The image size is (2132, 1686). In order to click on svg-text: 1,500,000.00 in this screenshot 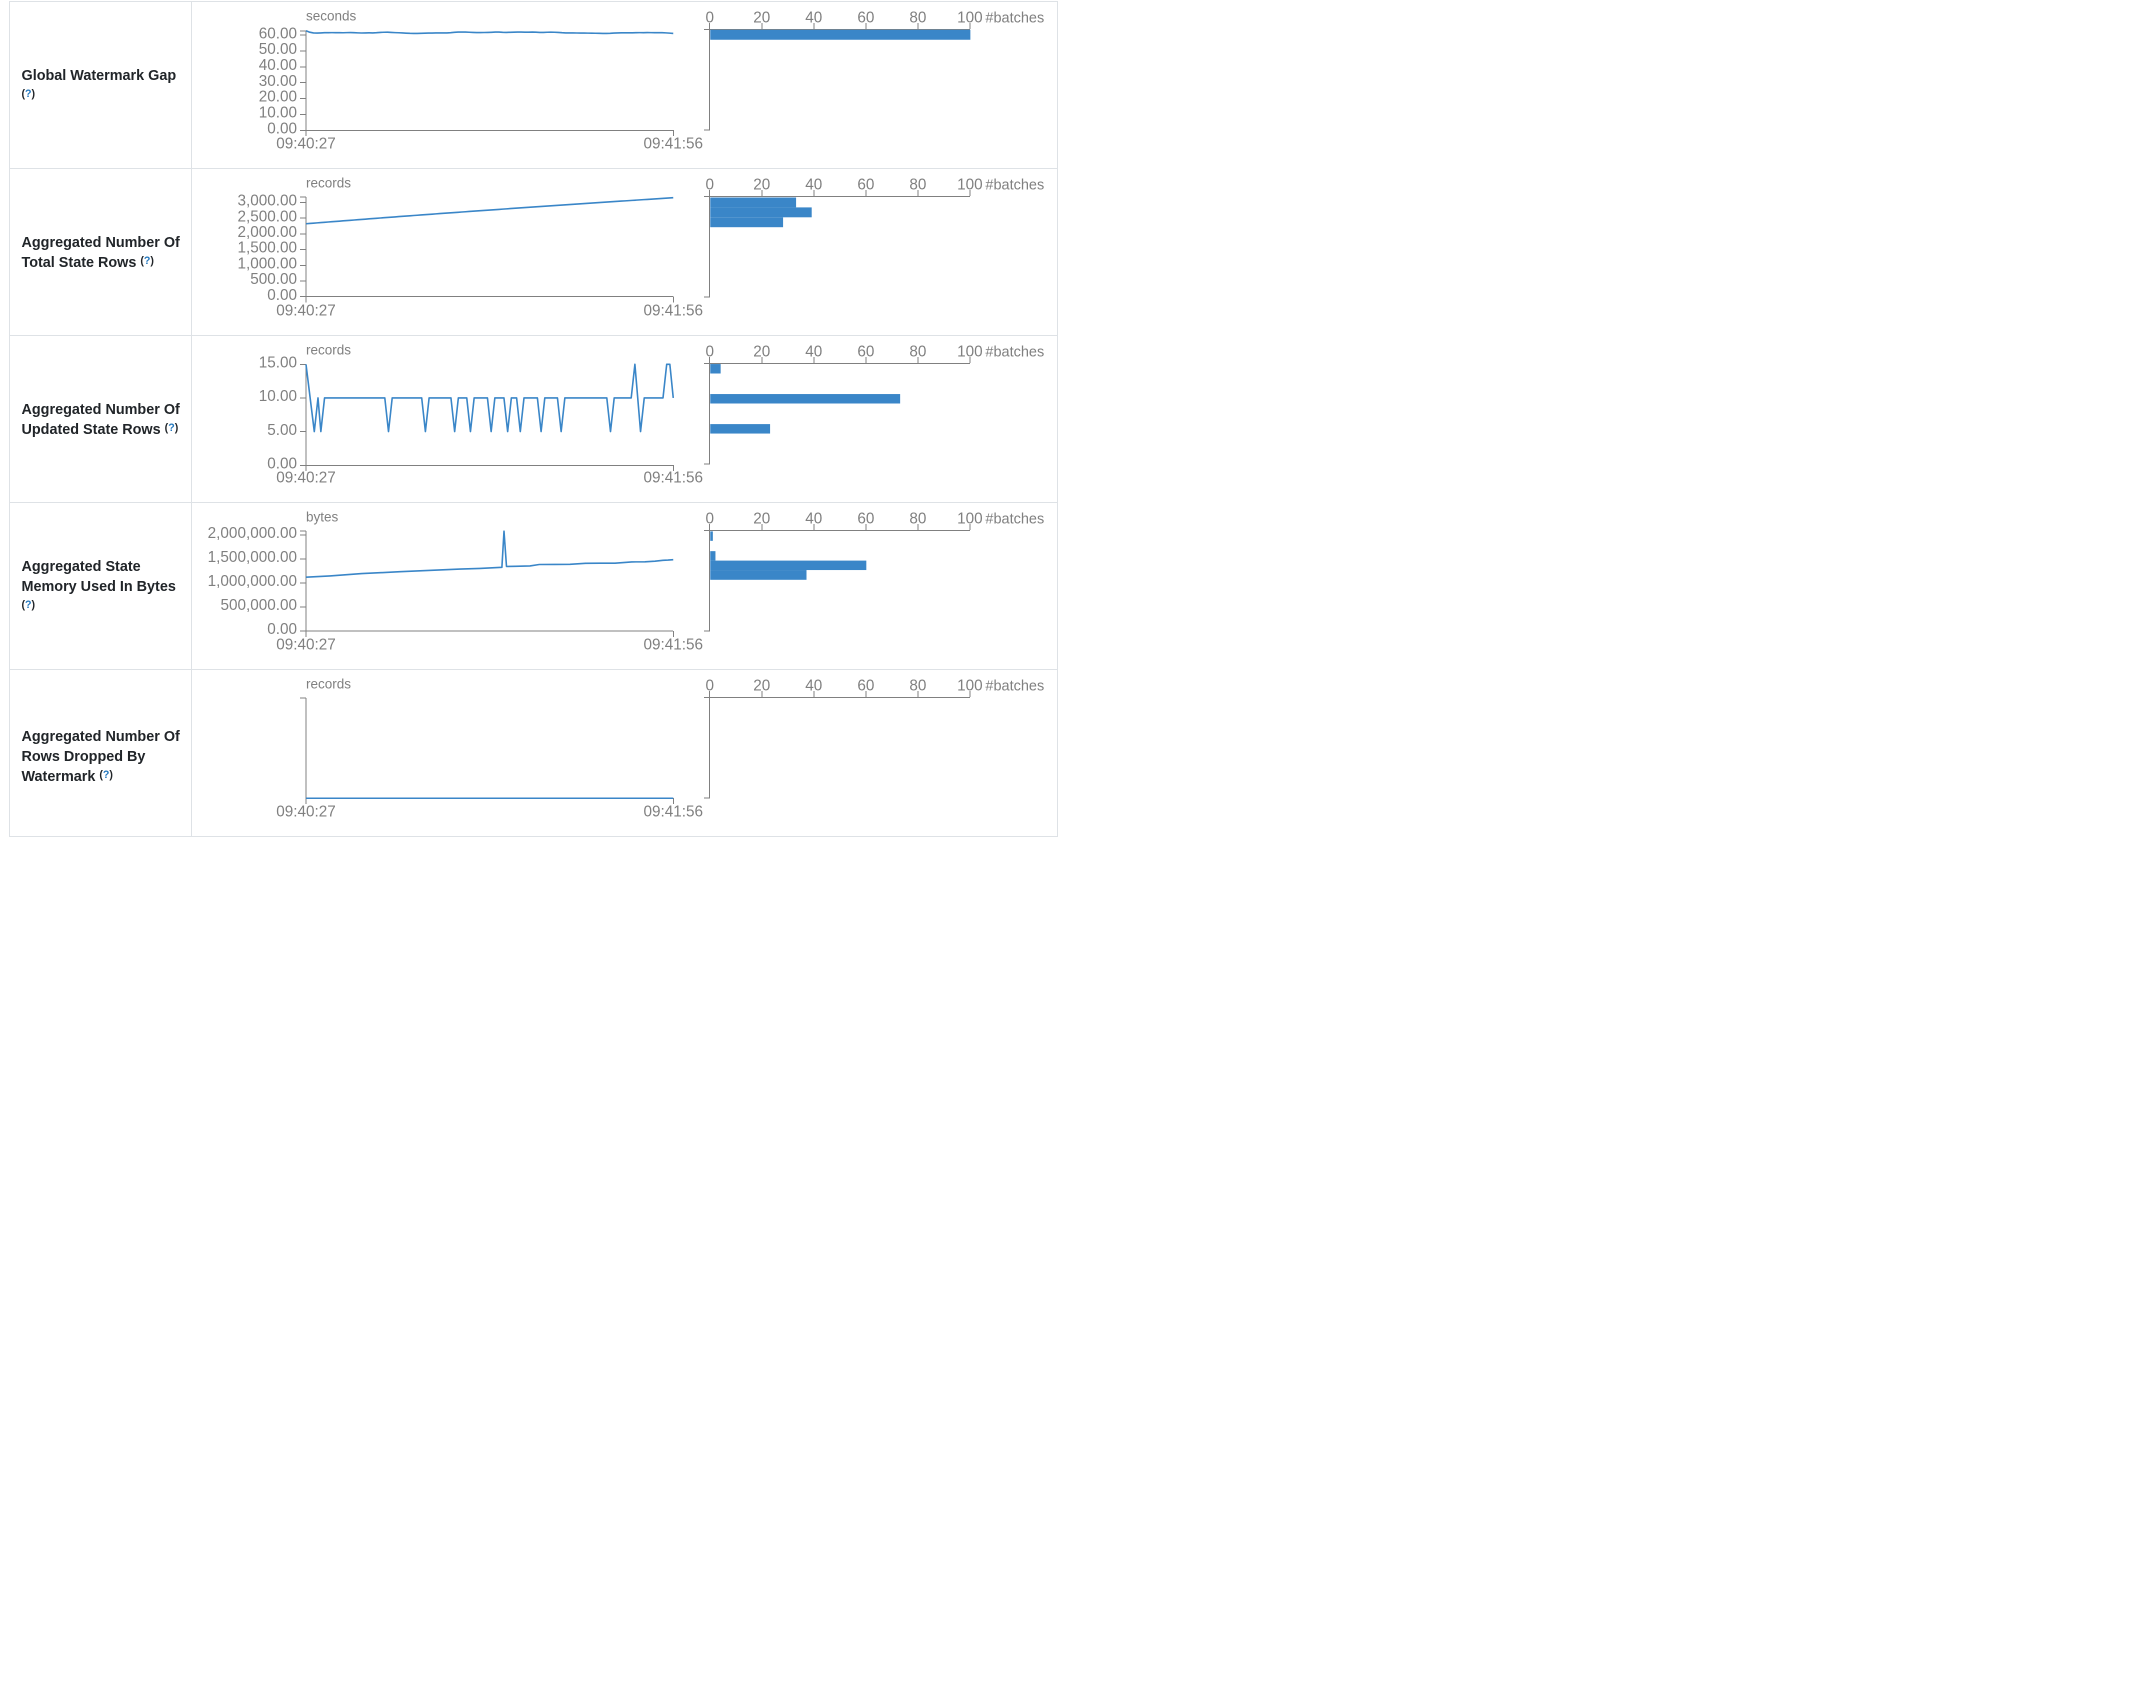, I will do `click(252, 557)`.